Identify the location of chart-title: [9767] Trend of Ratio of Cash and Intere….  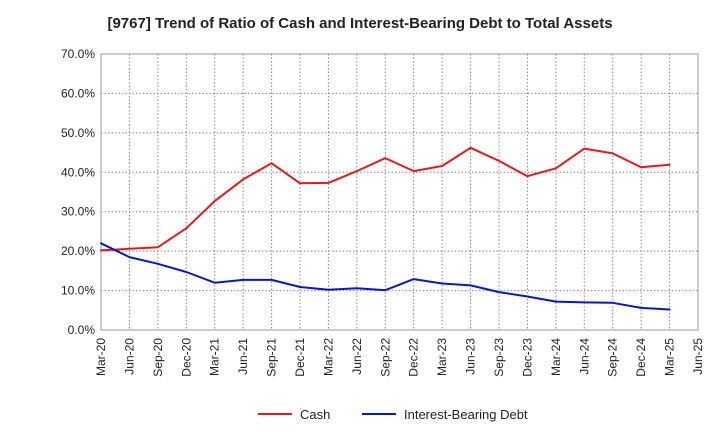
(360, 23).